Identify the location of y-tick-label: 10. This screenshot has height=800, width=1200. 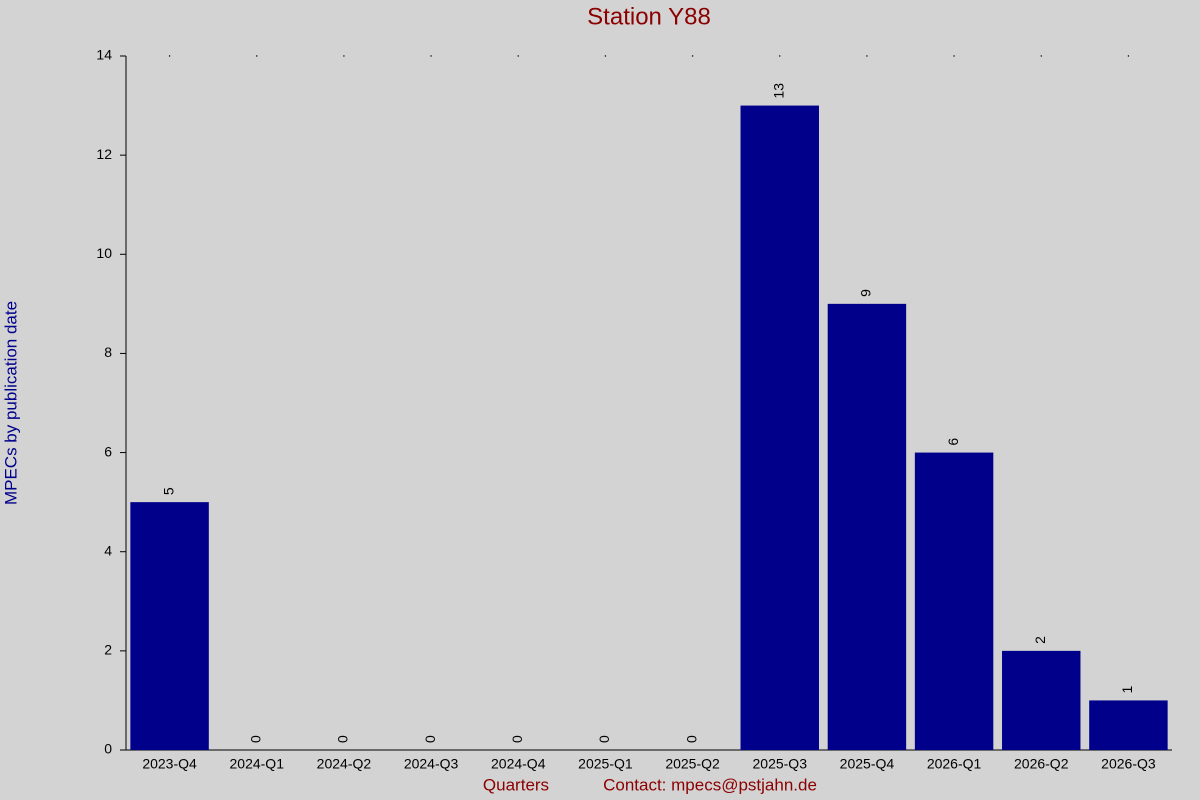
(104, 253).